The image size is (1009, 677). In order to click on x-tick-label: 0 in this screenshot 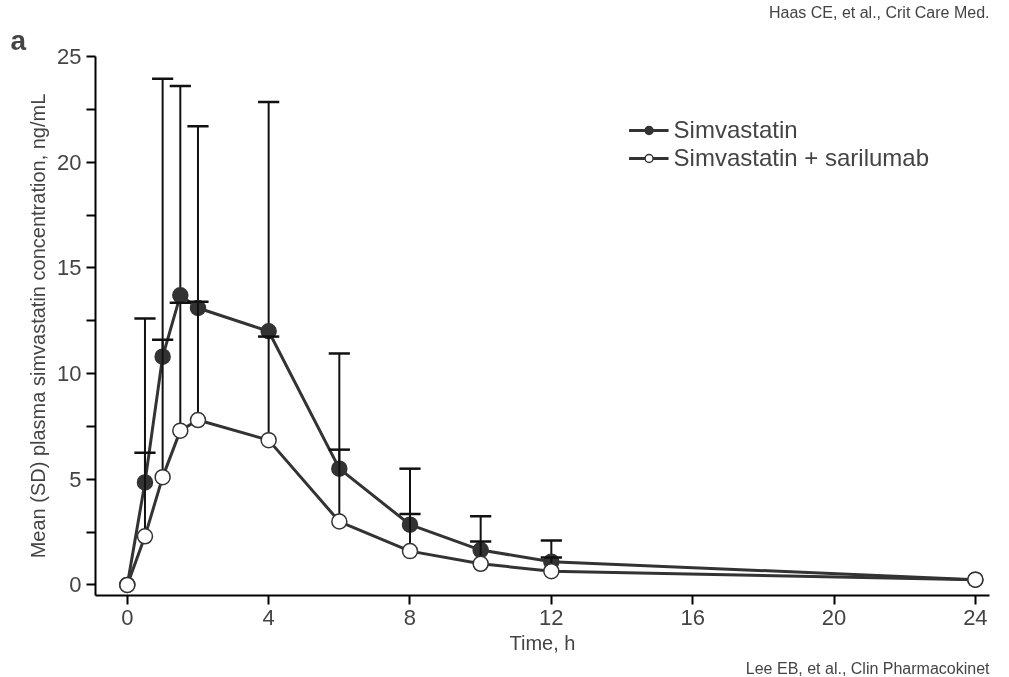, I will do `click(127, 617)`.